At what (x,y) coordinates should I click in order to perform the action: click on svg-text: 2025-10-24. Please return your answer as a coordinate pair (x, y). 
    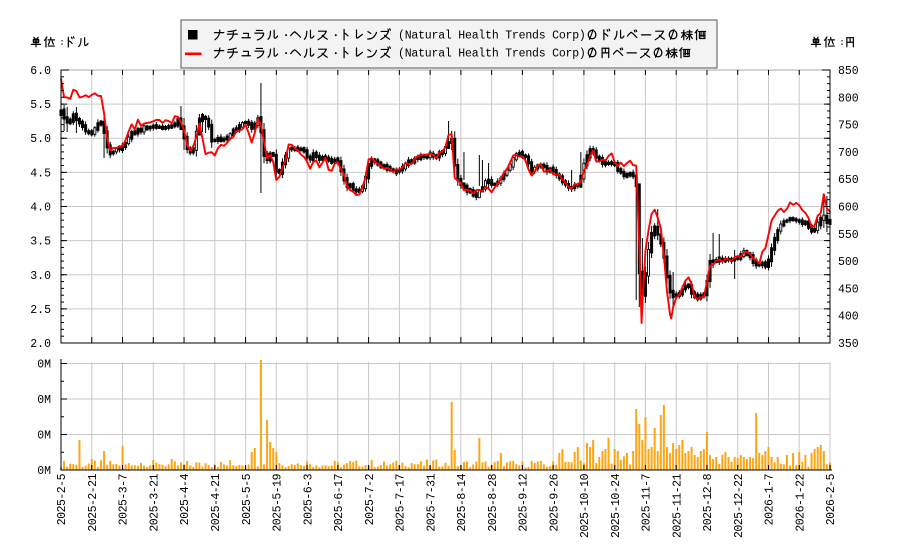
    Looking at the image, I should click on (616, 505).